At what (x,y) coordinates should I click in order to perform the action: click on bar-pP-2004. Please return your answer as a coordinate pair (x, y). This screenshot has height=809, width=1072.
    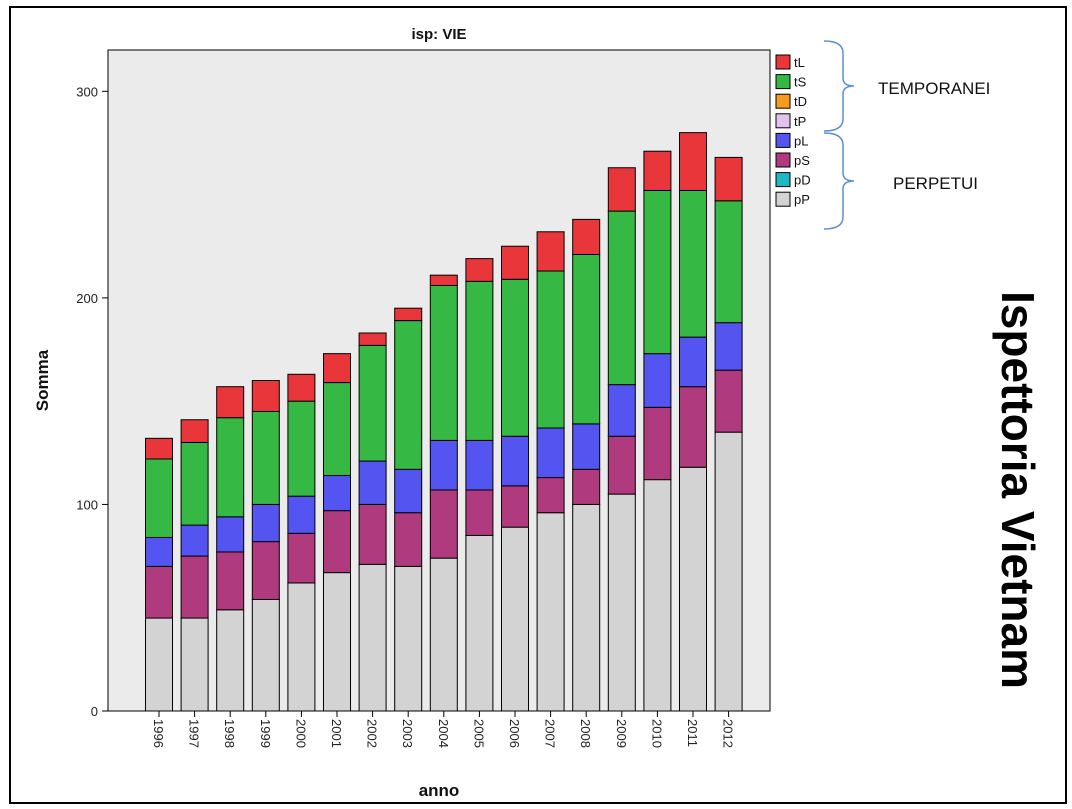
    Looking at the image, I should click on (443, 634).